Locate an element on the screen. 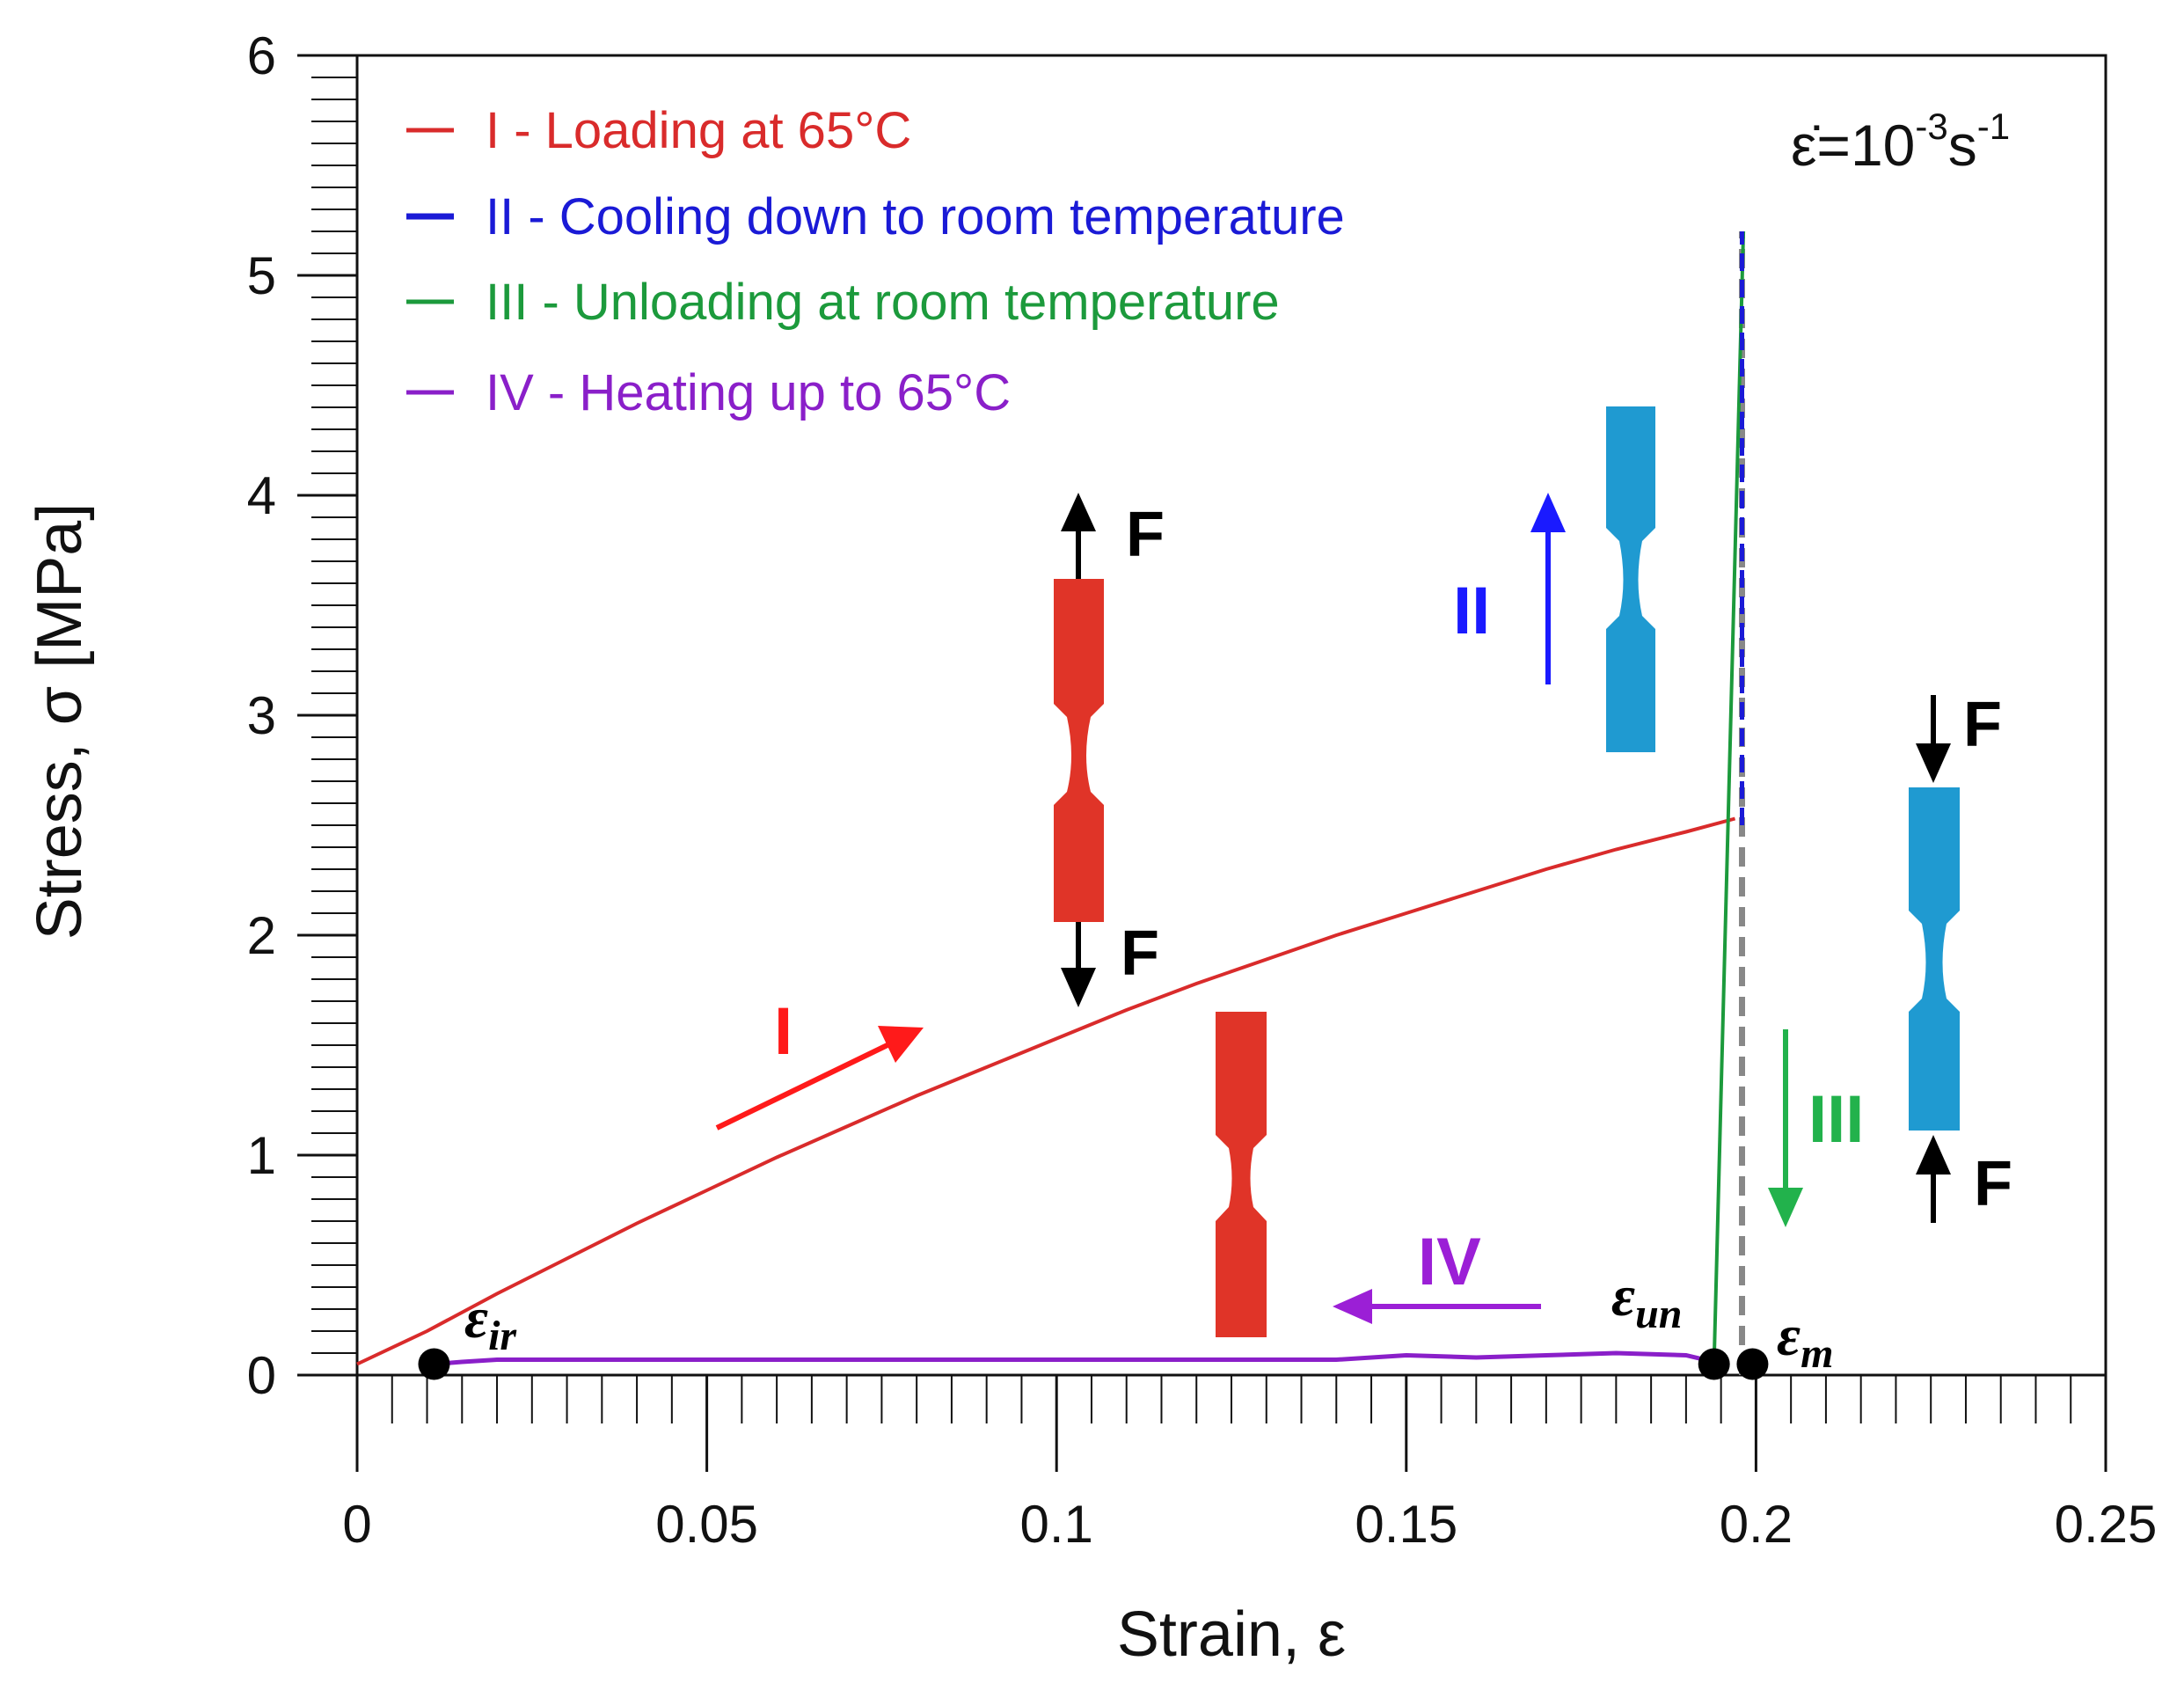 The image size is (2184, 1705). y-tick-label: 4 is located at coordinates (261, 496).